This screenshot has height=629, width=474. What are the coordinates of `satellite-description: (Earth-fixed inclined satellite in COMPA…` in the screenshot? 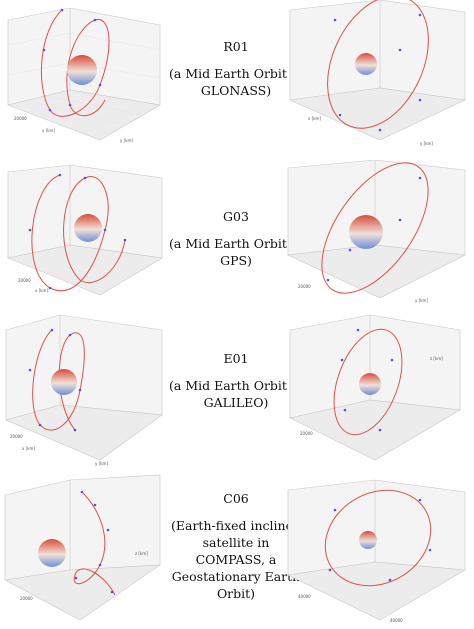 It's located at (236, 559).